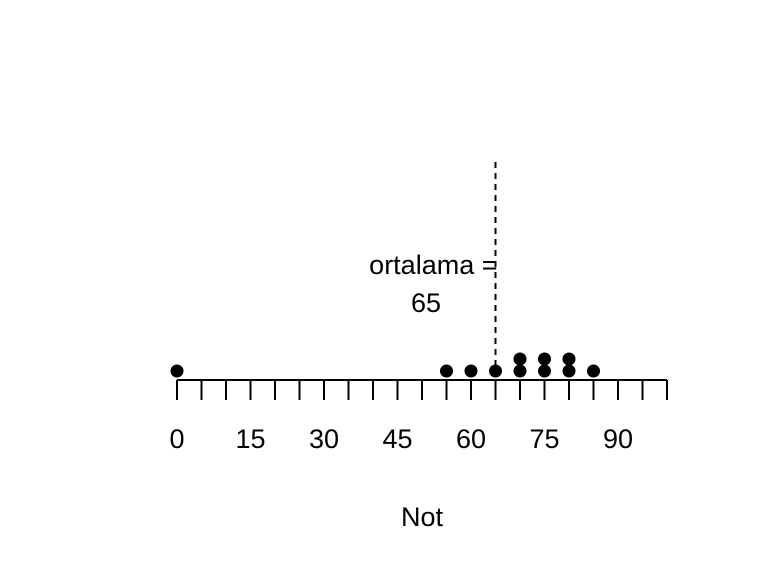 This screenshot has height=576, width=768. I want to click on x-tick-label: 30, so click(324, 439).